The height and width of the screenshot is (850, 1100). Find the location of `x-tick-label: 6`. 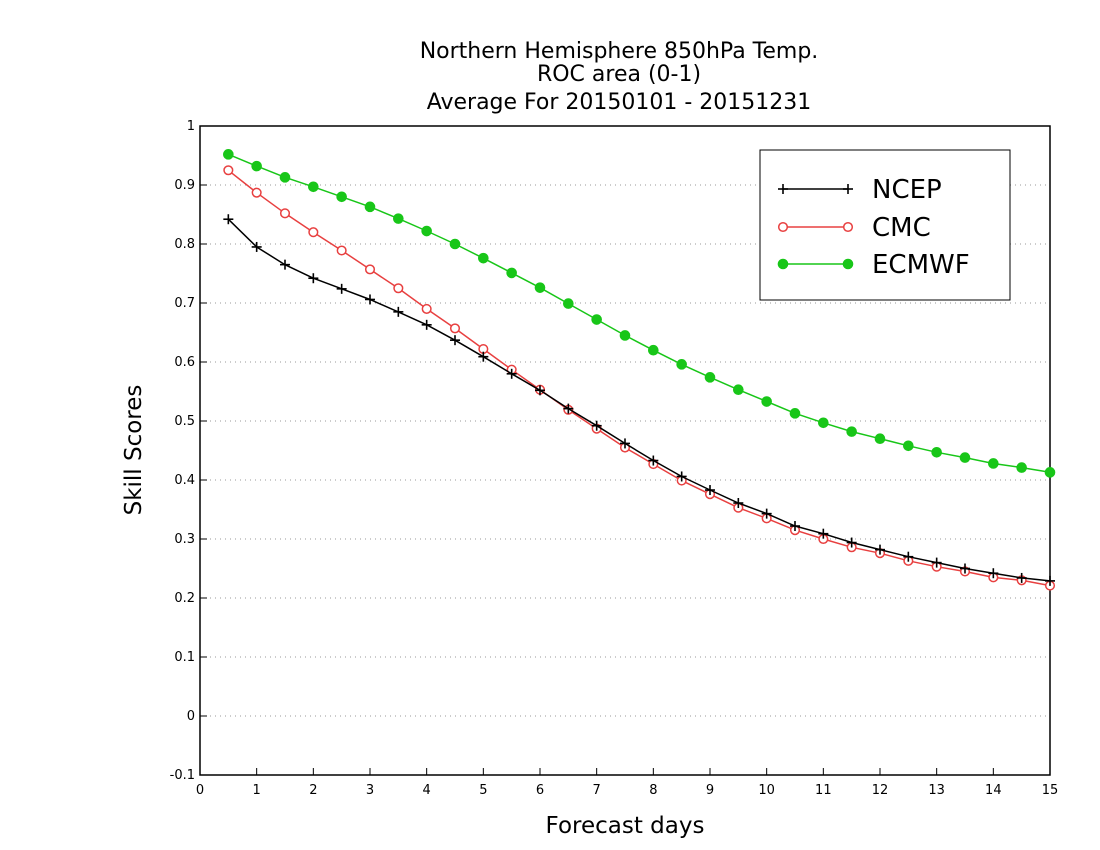

x-tick-label: 6 is located at coordinates (540, 790).